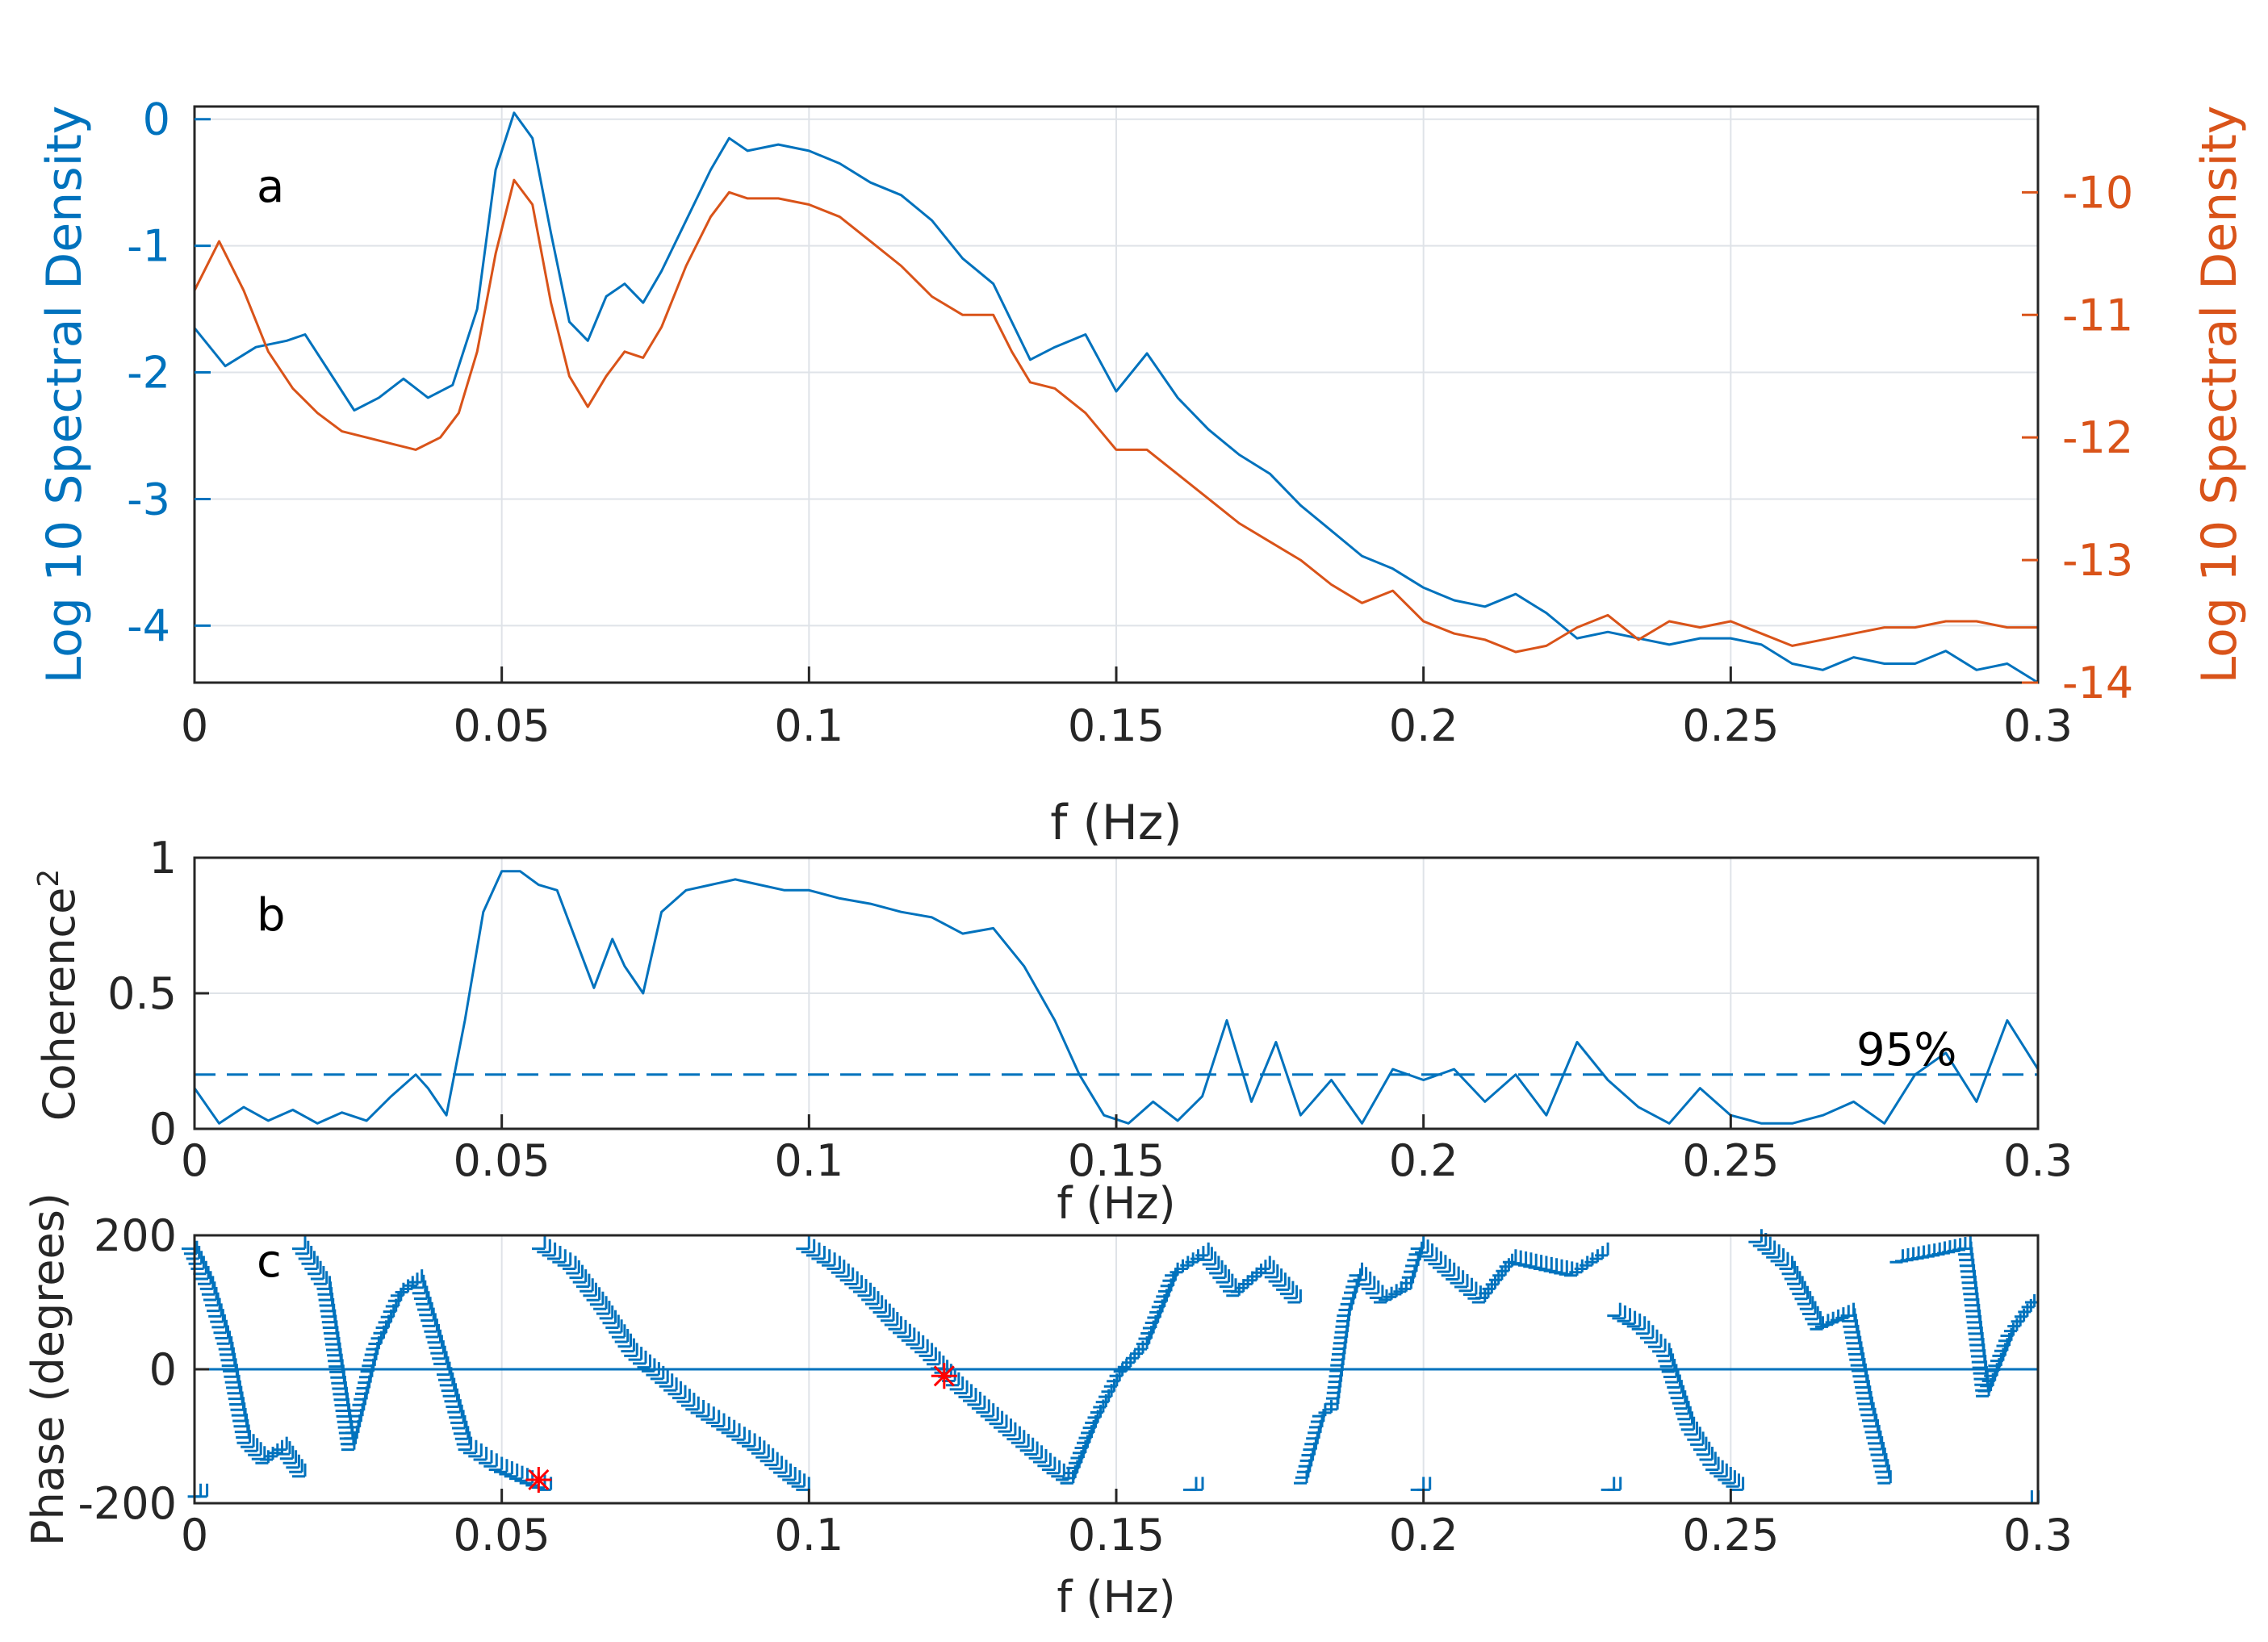 The image size is (2268, 1642). What do you see at coordinates (1423, 1160) in the screenshot?
I see `panel-b-x-tick-label: 0.2` at bounding box center [1423, 1160].